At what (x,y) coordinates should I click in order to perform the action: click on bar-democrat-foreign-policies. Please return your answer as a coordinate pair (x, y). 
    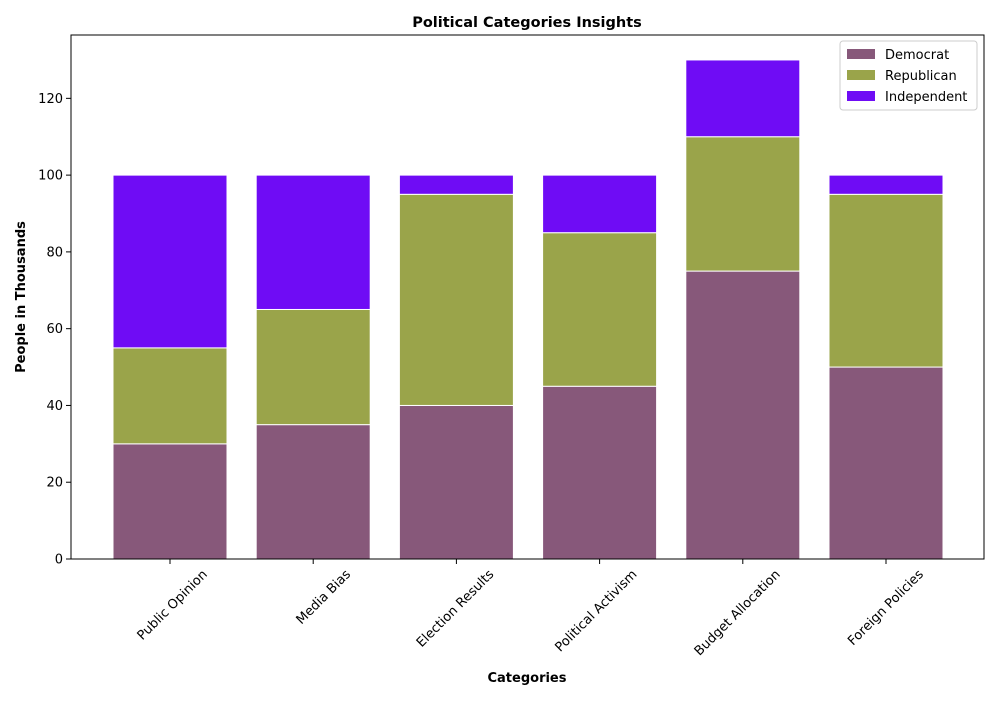
    Looking at the image, I should click on (886, 463).